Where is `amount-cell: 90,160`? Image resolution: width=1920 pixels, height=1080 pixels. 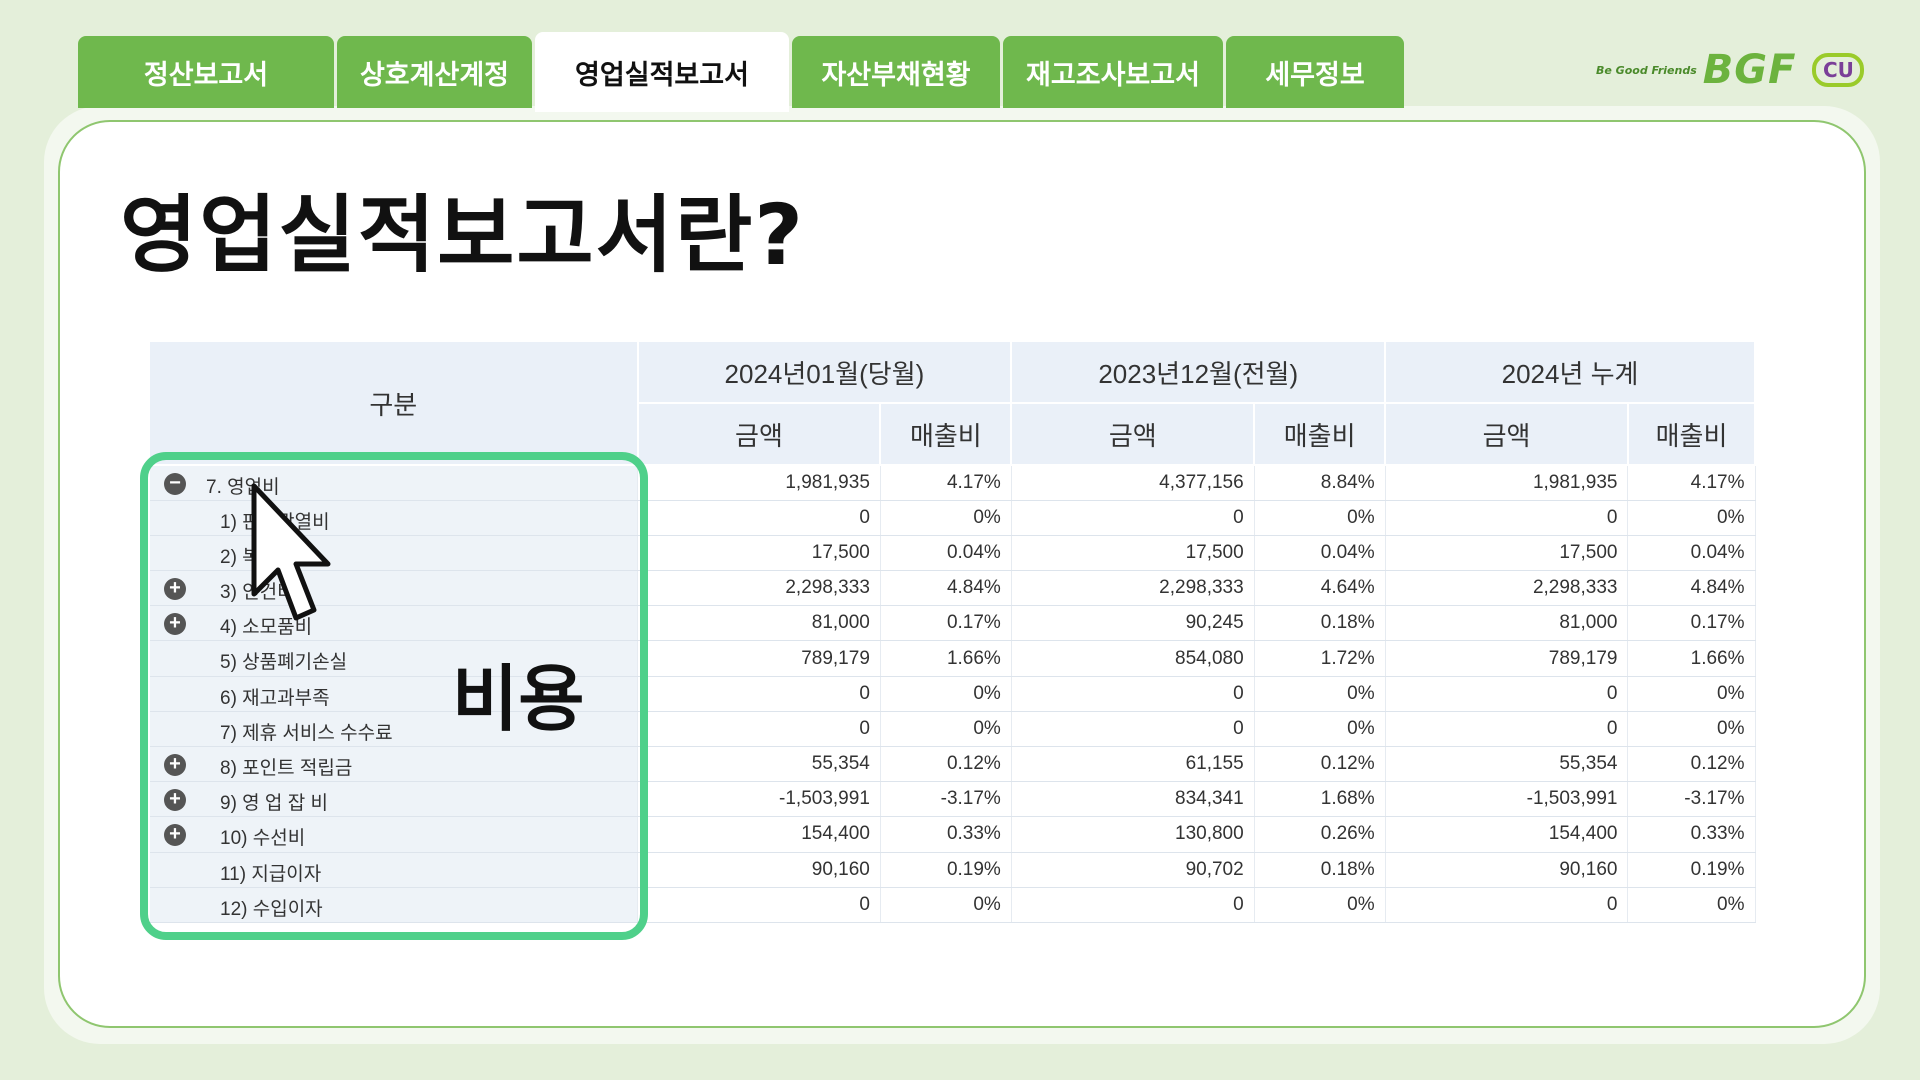 amount-cell: 90,160 is located at coordinates (759, 870).